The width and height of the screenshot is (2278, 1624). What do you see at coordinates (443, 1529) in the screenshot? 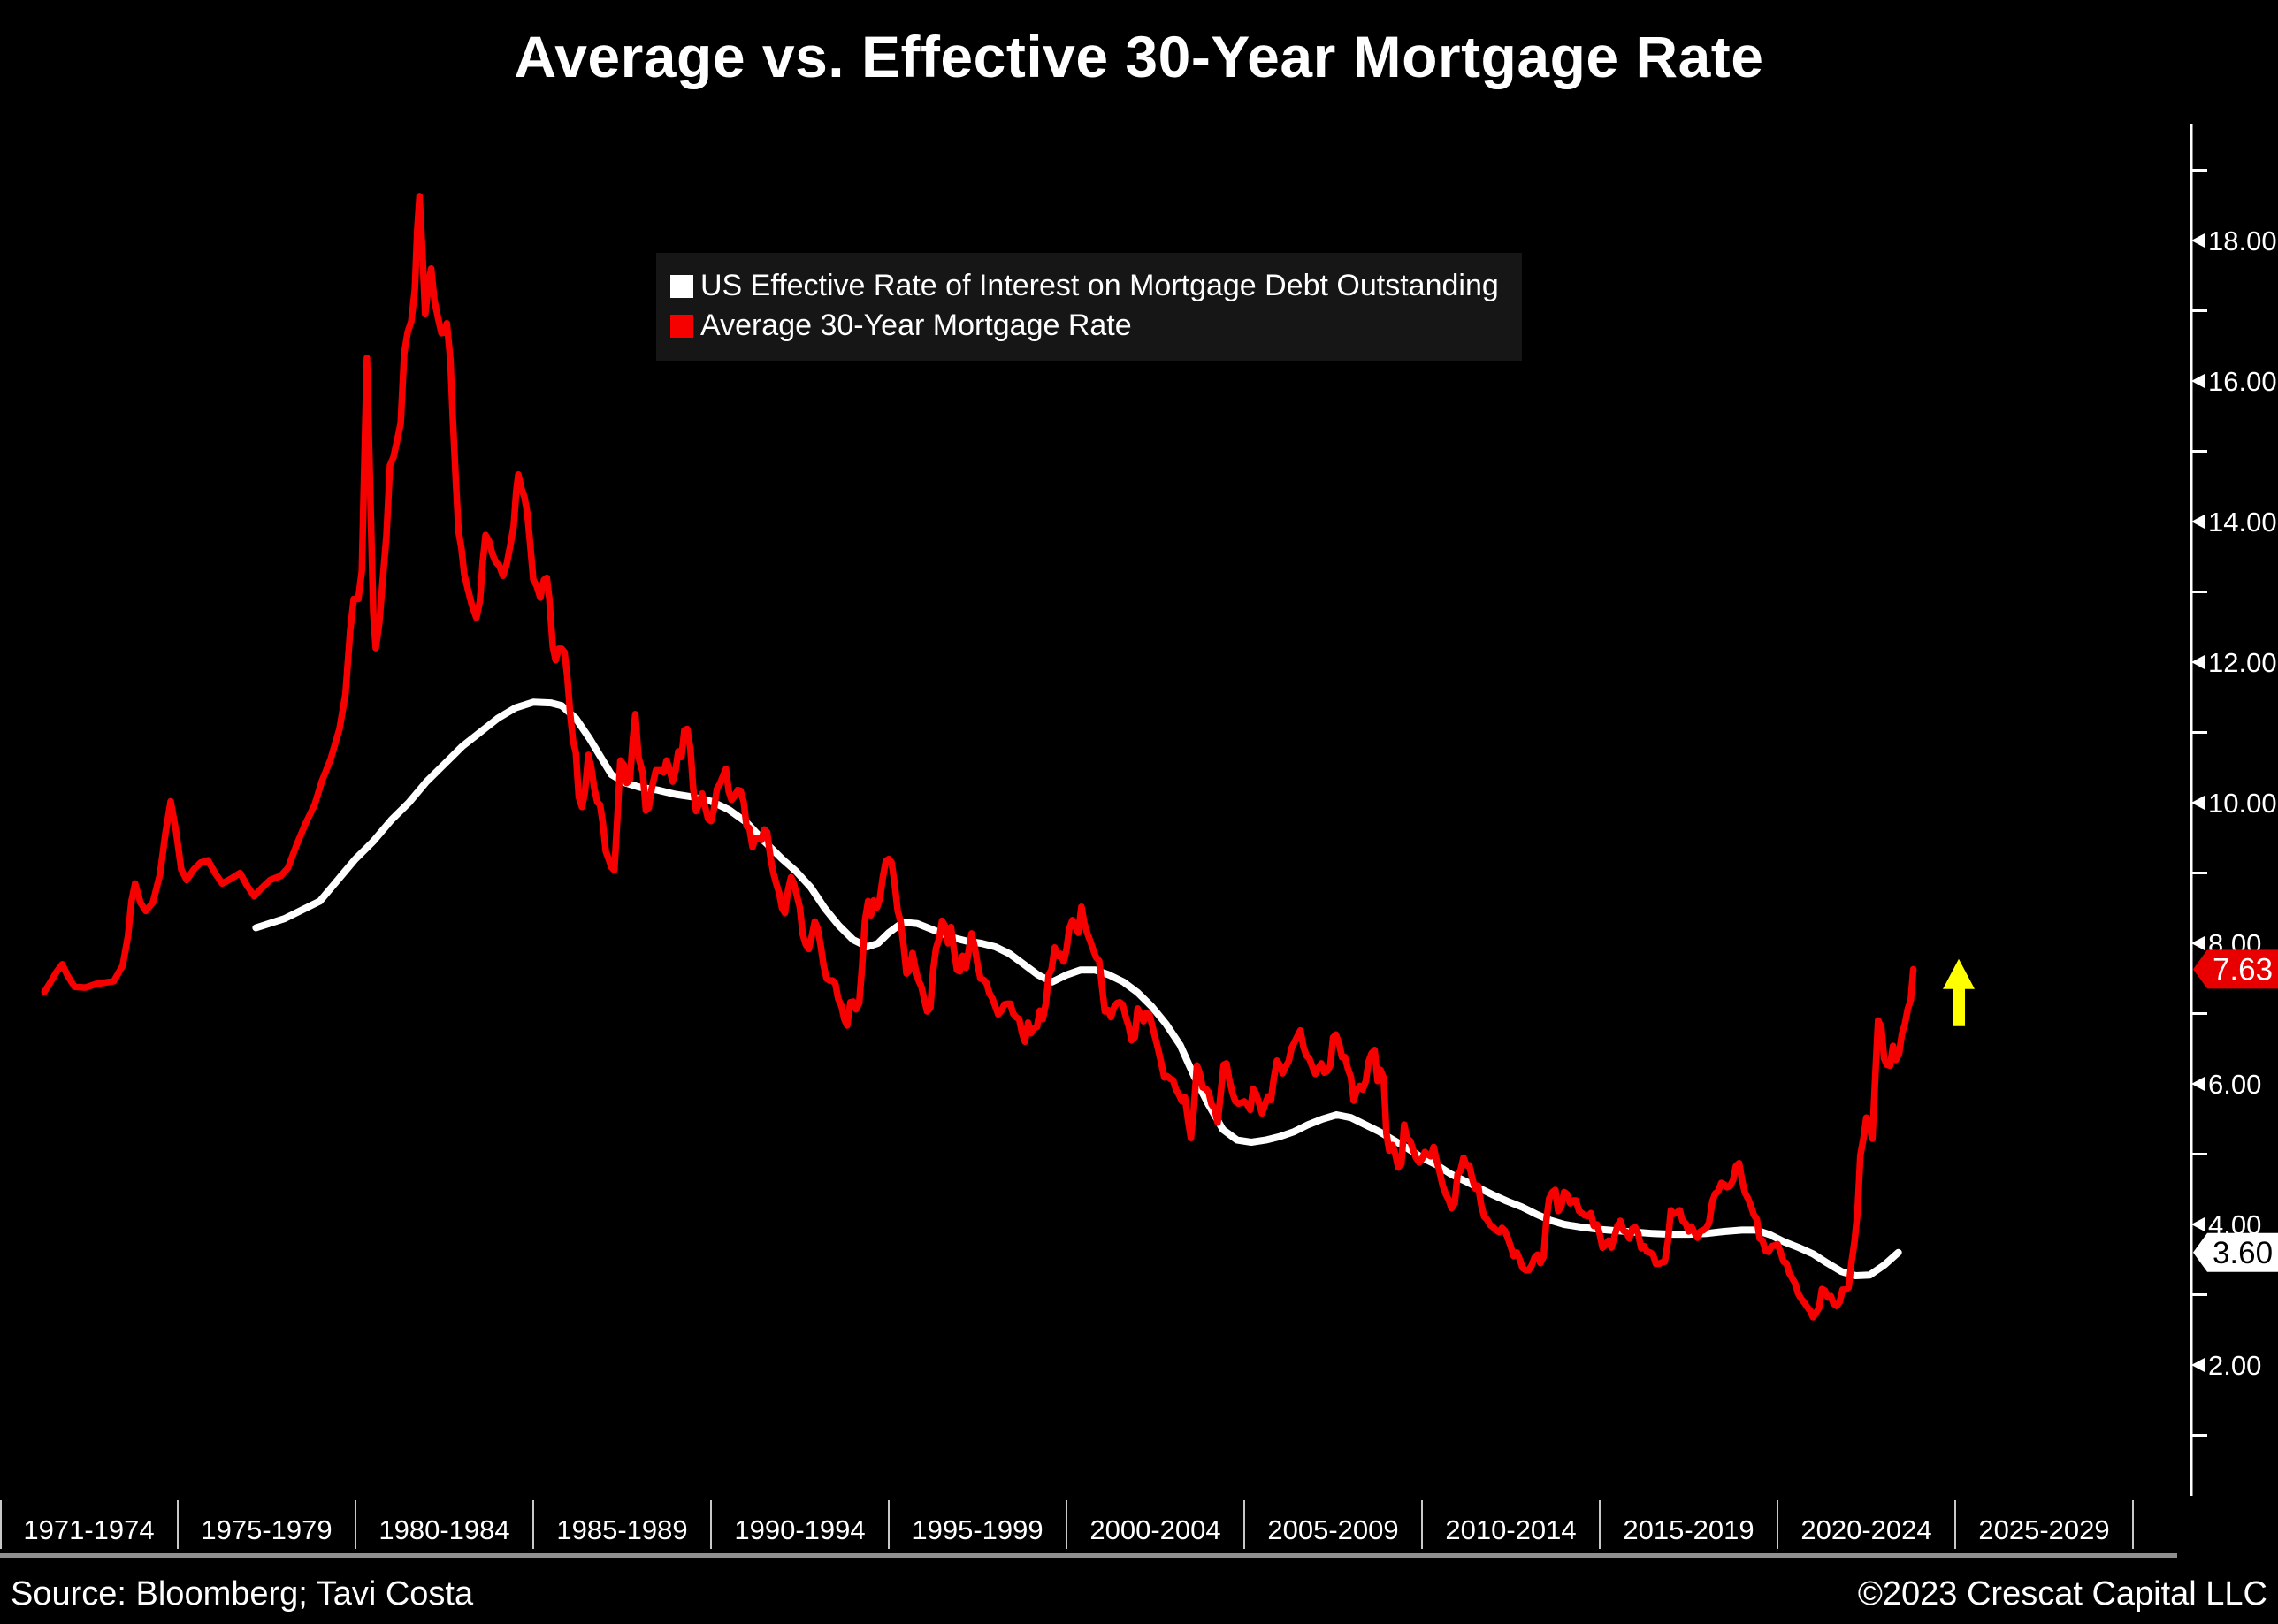
I see `x-axis-label: 1980-1984` at bounding box center [443, 1529].